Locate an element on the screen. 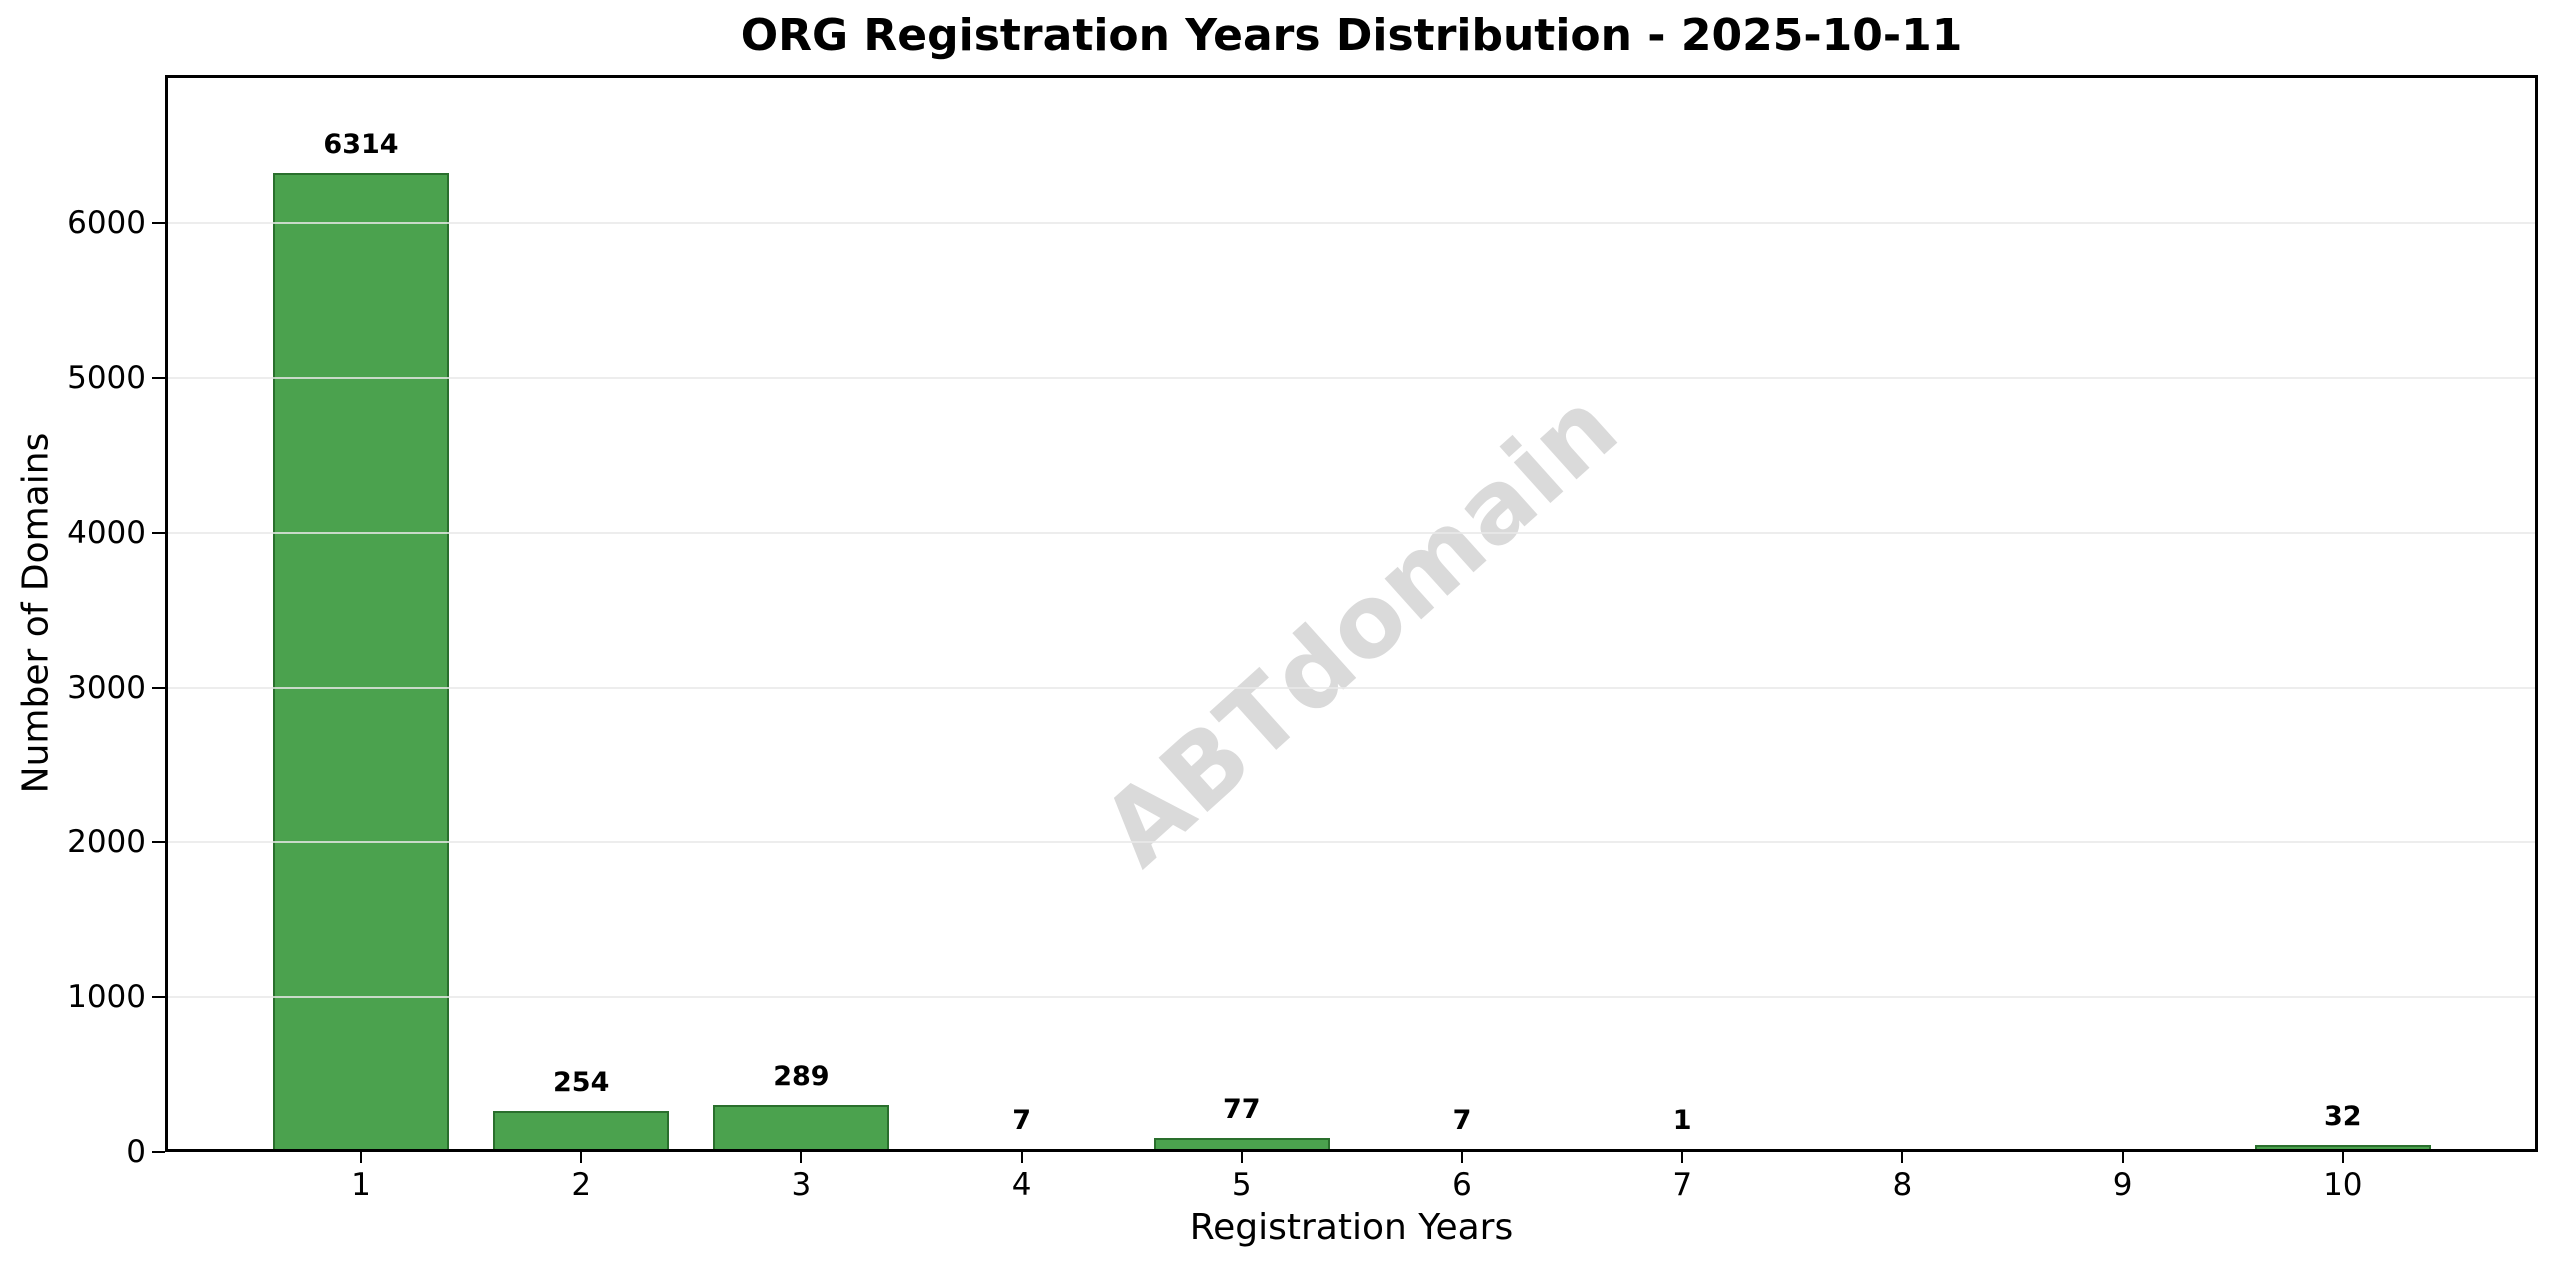 The image size is (2560, 1271). x-tick-label: 4 is located at coordinates (1021, 1185).